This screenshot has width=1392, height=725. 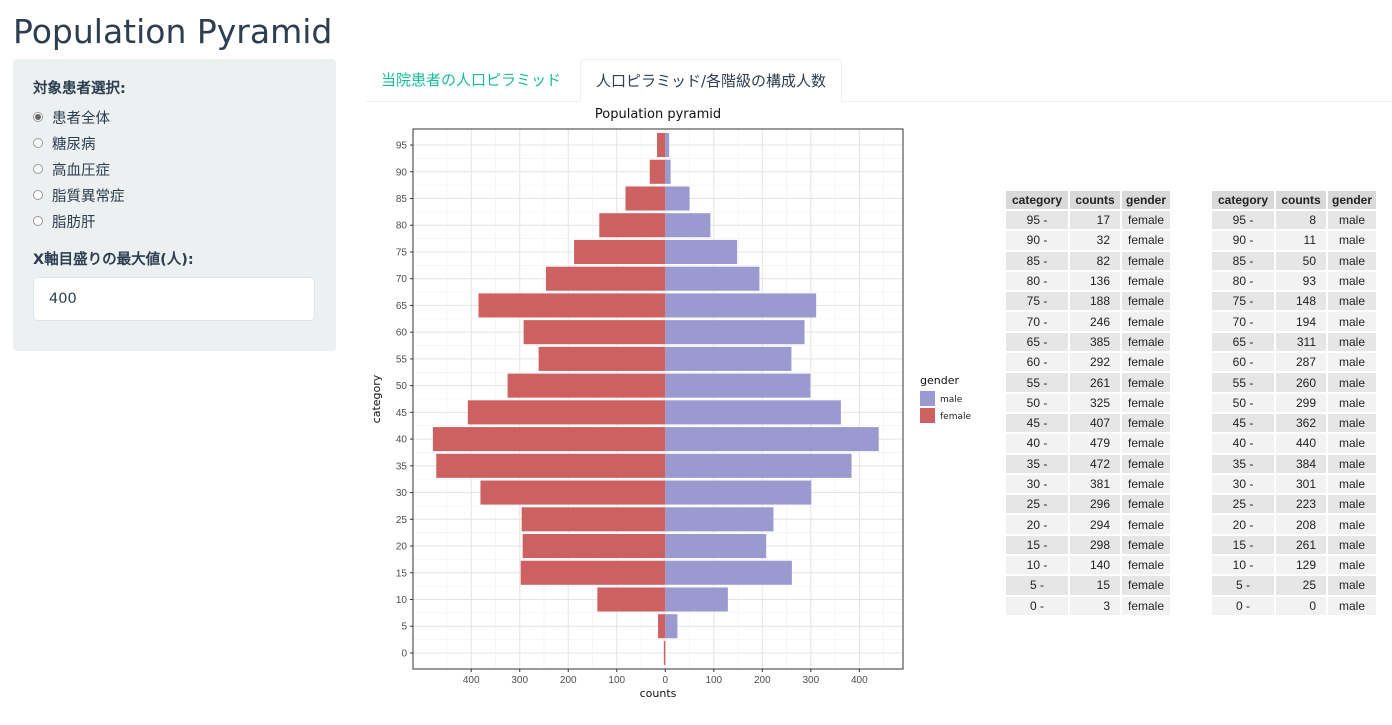 I want to click on tab-clinic-pyramid: 当院患者の人口ピラミッド, so click(x=471, y=80).